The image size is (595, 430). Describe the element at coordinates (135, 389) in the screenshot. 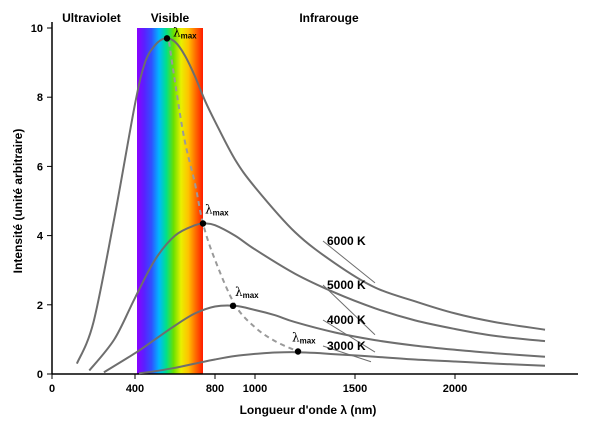

I see `x-tick-label-1: 400` at that location.